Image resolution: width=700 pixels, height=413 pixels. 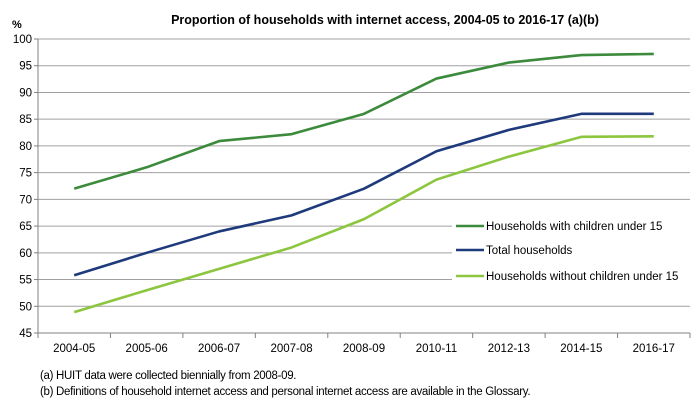 I want to click on y-tick-label: 50, so click(x=25, y=307).